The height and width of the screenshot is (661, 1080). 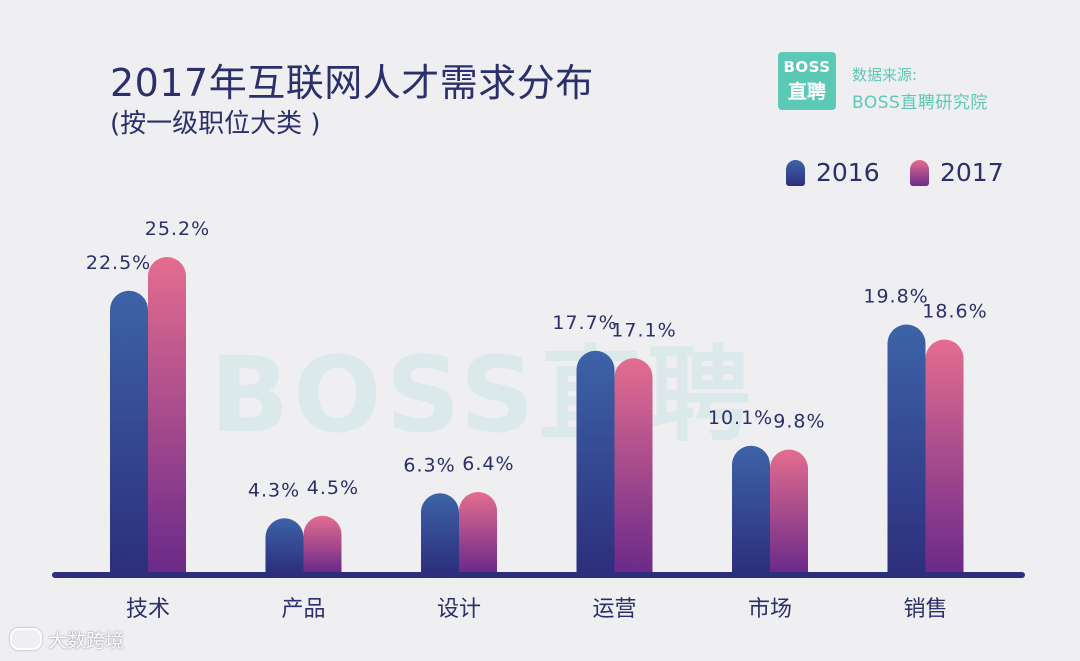 I want to click on boss-logo: BOSS 直聘, so click(x=807, y=81).